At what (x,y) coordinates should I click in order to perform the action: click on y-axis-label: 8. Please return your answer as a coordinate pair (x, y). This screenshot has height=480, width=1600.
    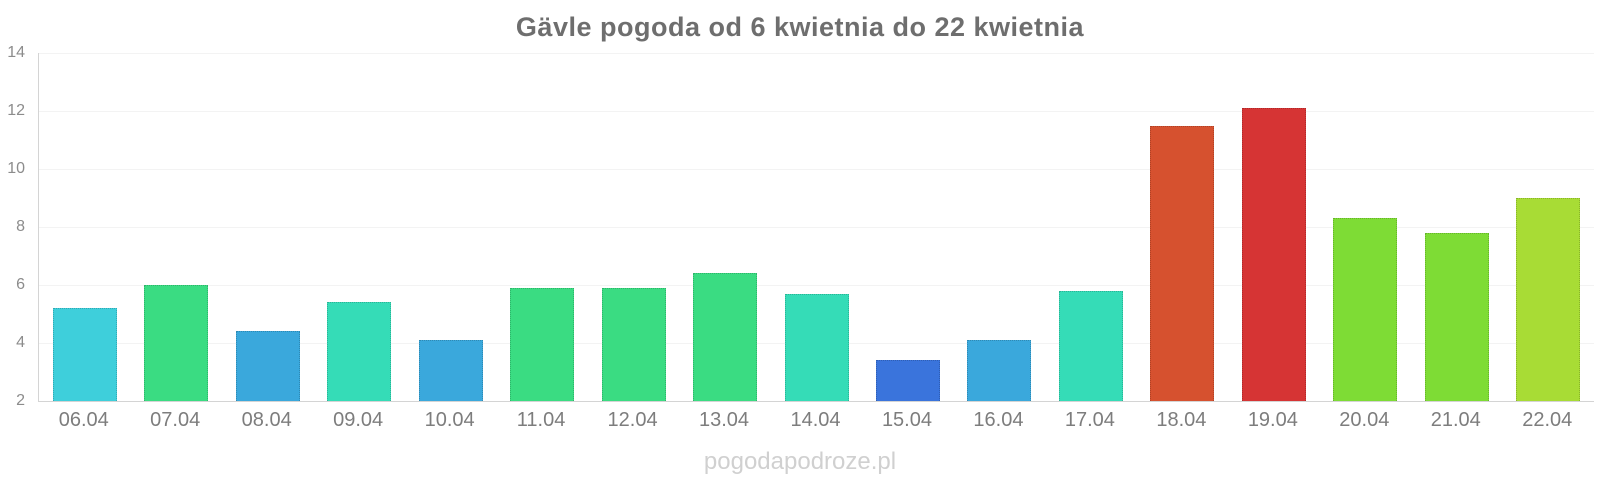
    Looking at the image, I should click on (20, 226).